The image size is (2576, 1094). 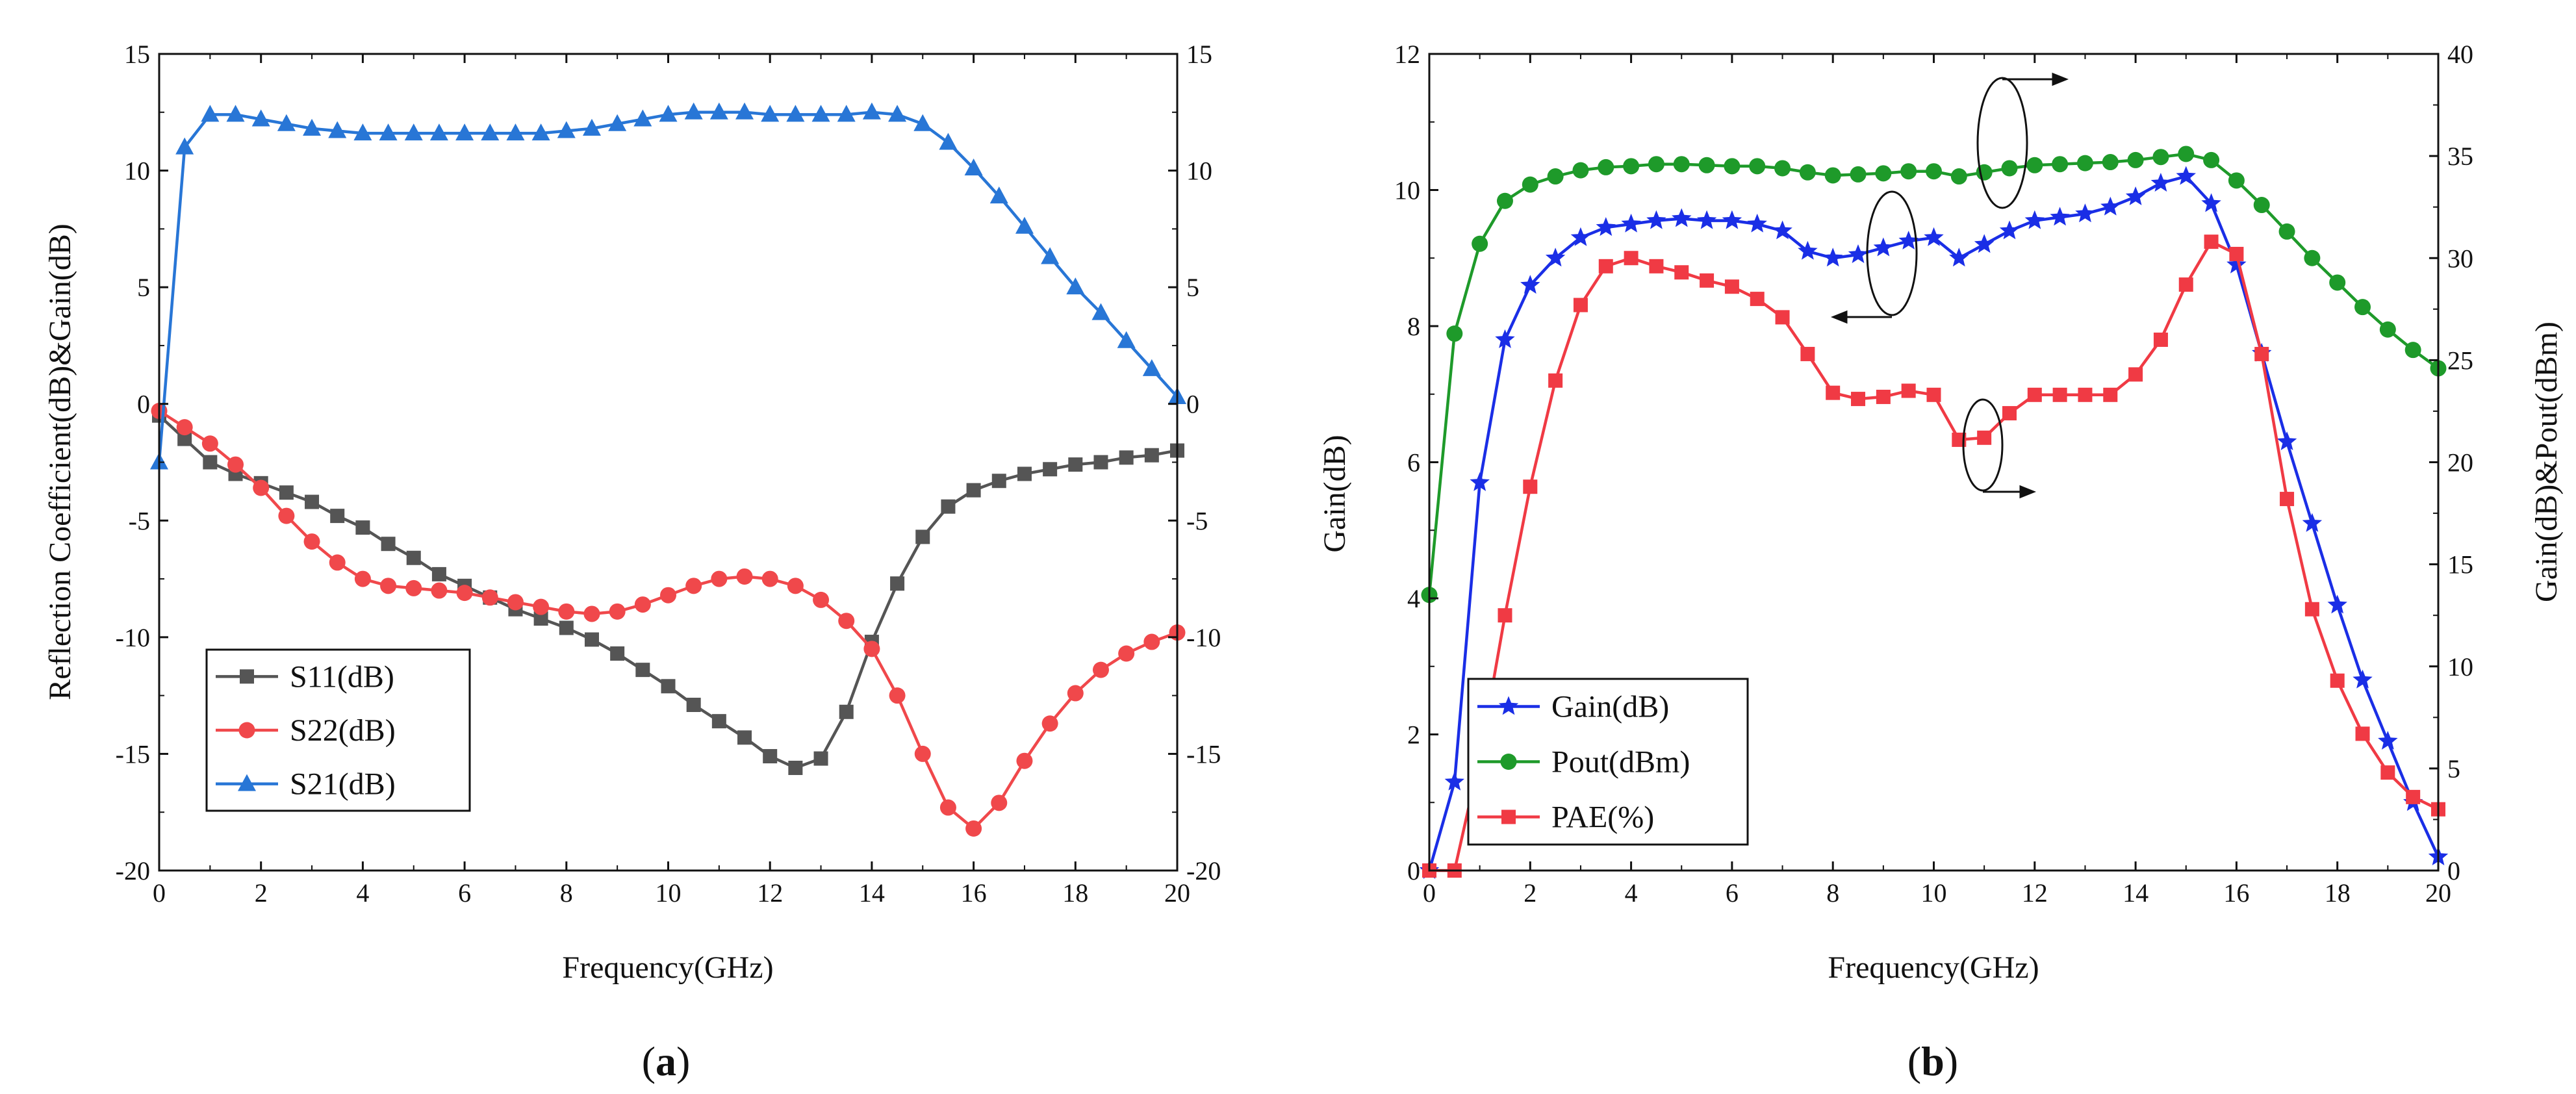 What do you see at coordinates (2060, 79) in the screenshot?
I see `pout-right-axis-arrowhead` at bounding box center [2060, 79].